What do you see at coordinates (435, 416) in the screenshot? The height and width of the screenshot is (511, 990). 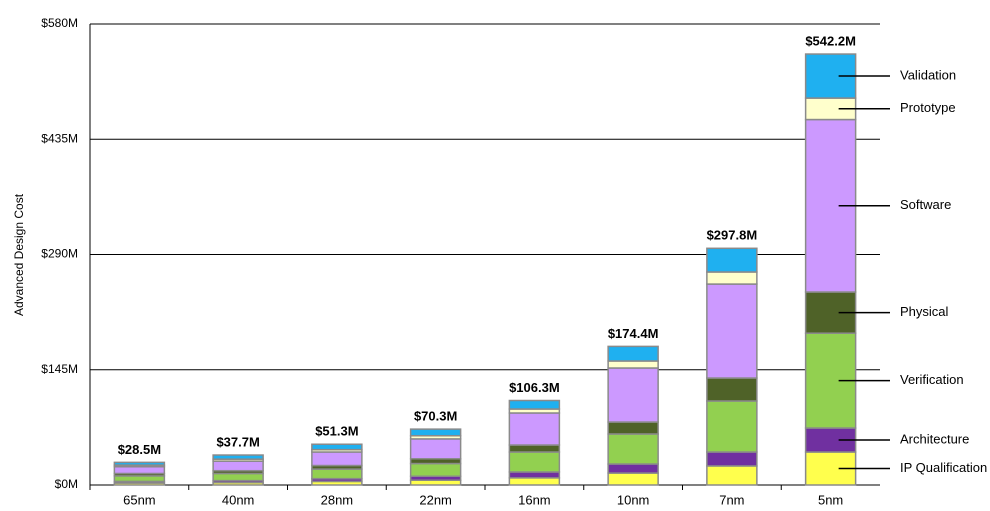 I see `total-label: $70.3M` at bounding box center [435, 416].